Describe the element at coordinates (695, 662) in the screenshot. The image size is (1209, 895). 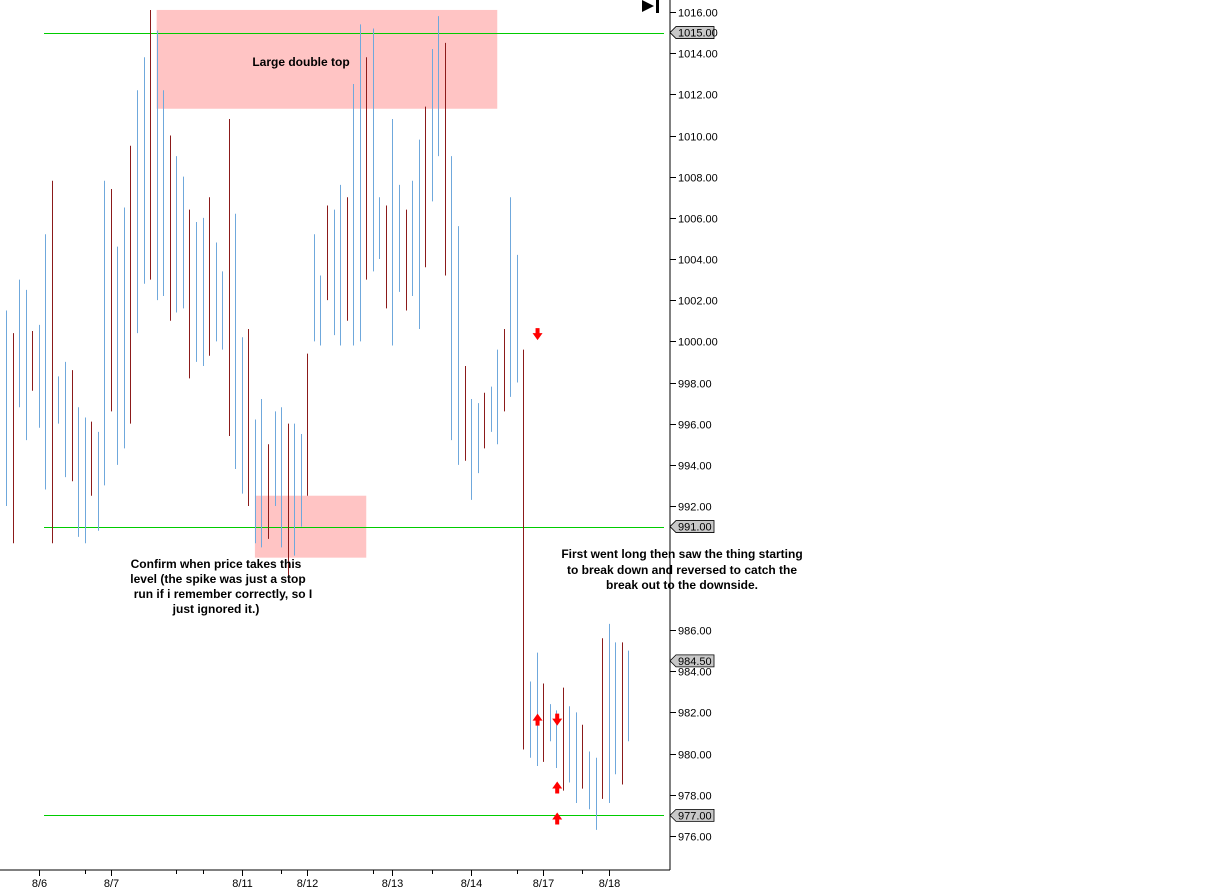
I see `price-tag-label: 984.50` at that location.